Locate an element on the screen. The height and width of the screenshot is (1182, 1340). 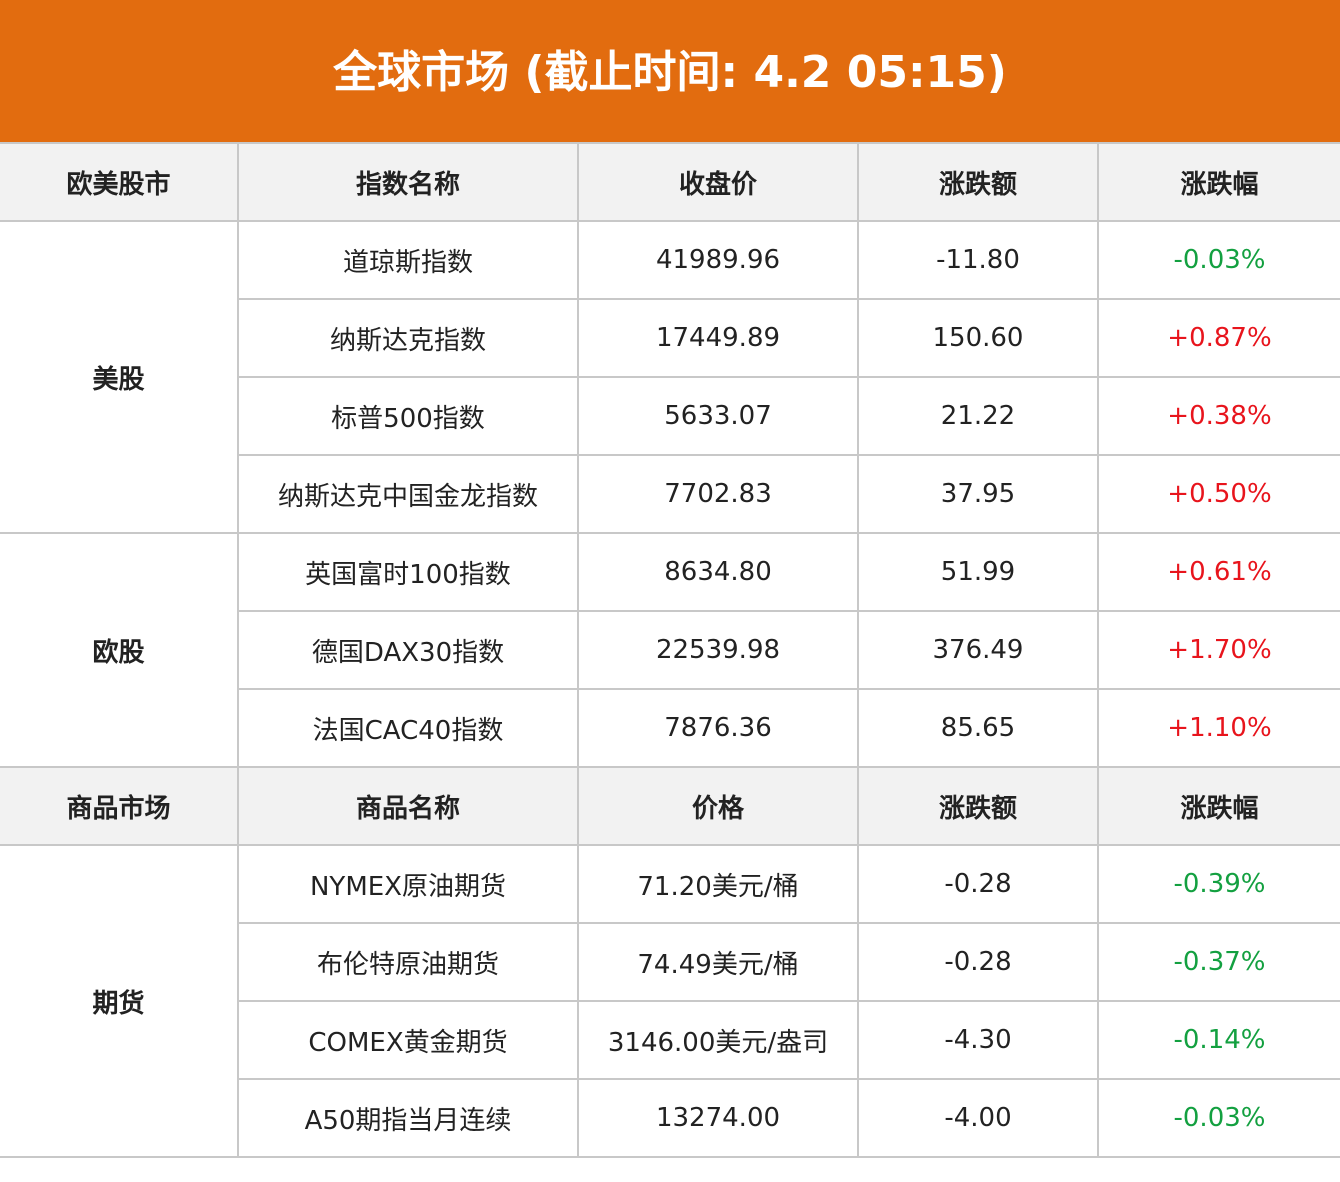
pct-change-cell: -0.14% is located at coordinates (1218, 1040).